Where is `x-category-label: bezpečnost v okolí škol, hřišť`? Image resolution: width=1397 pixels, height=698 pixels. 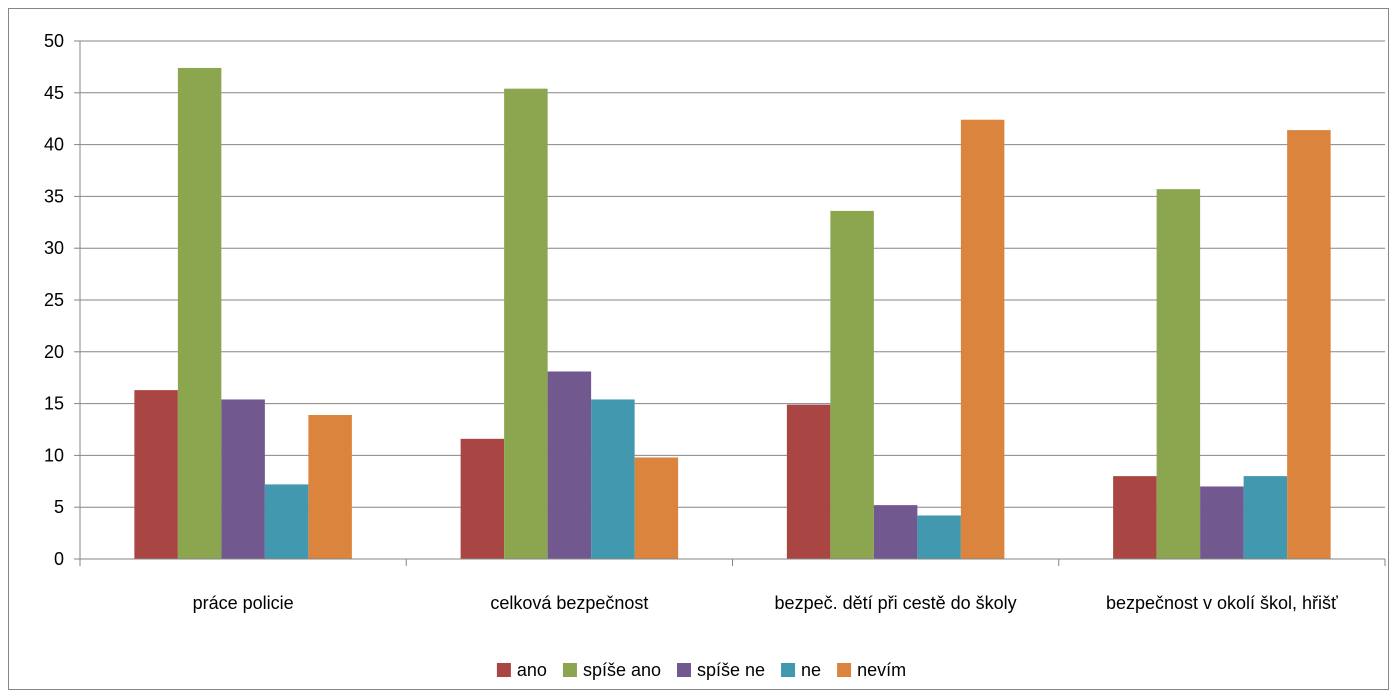 x-category-label: bezpečnost v okolí škol, hřišť is located at coordinates (1222, 603).